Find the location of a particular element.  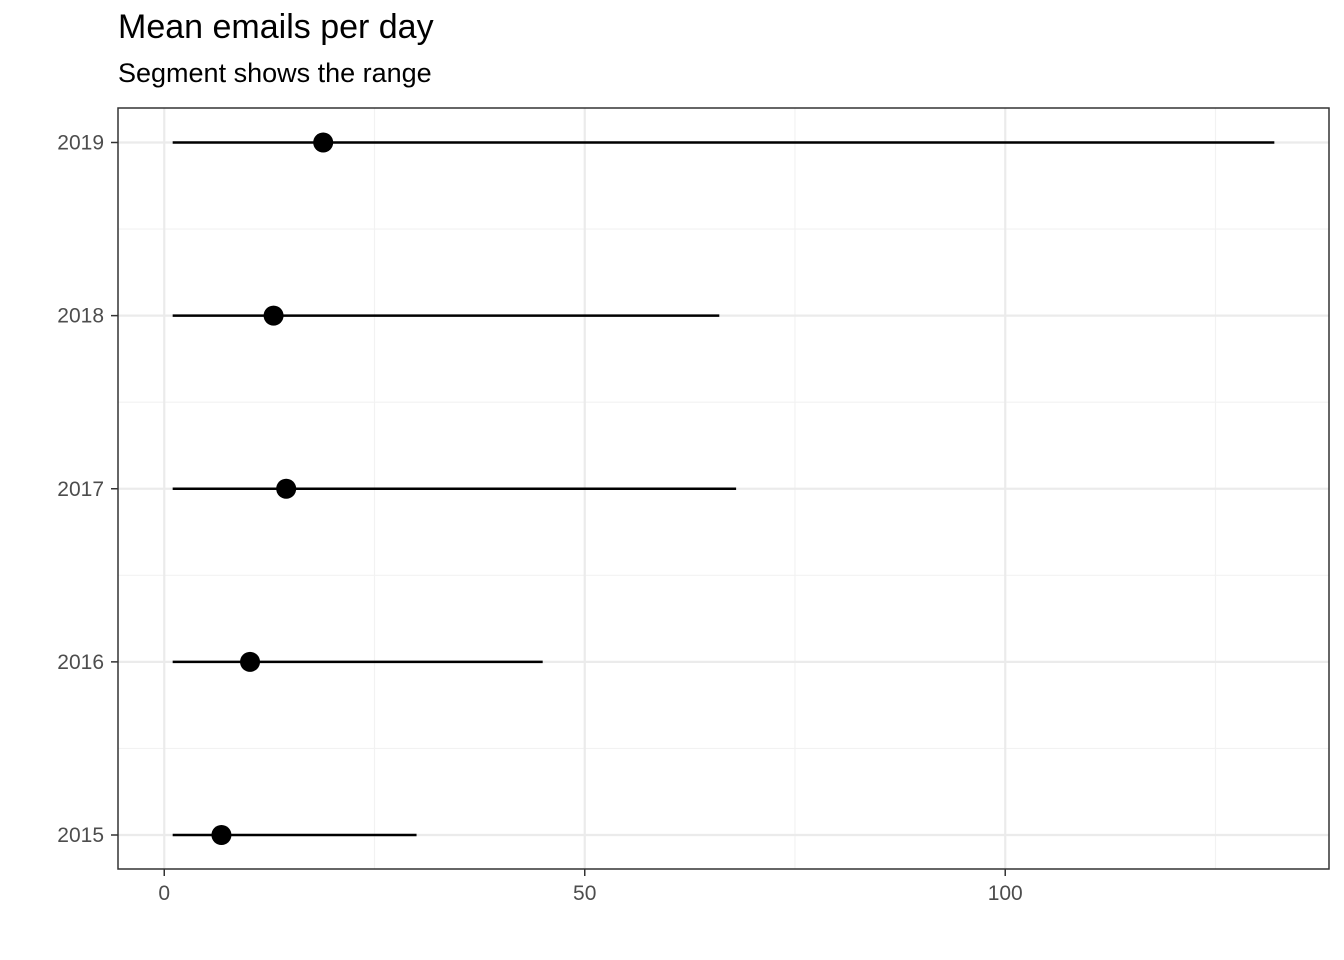

chart-title: Mean emails per day is located at coordinates (276, 27).